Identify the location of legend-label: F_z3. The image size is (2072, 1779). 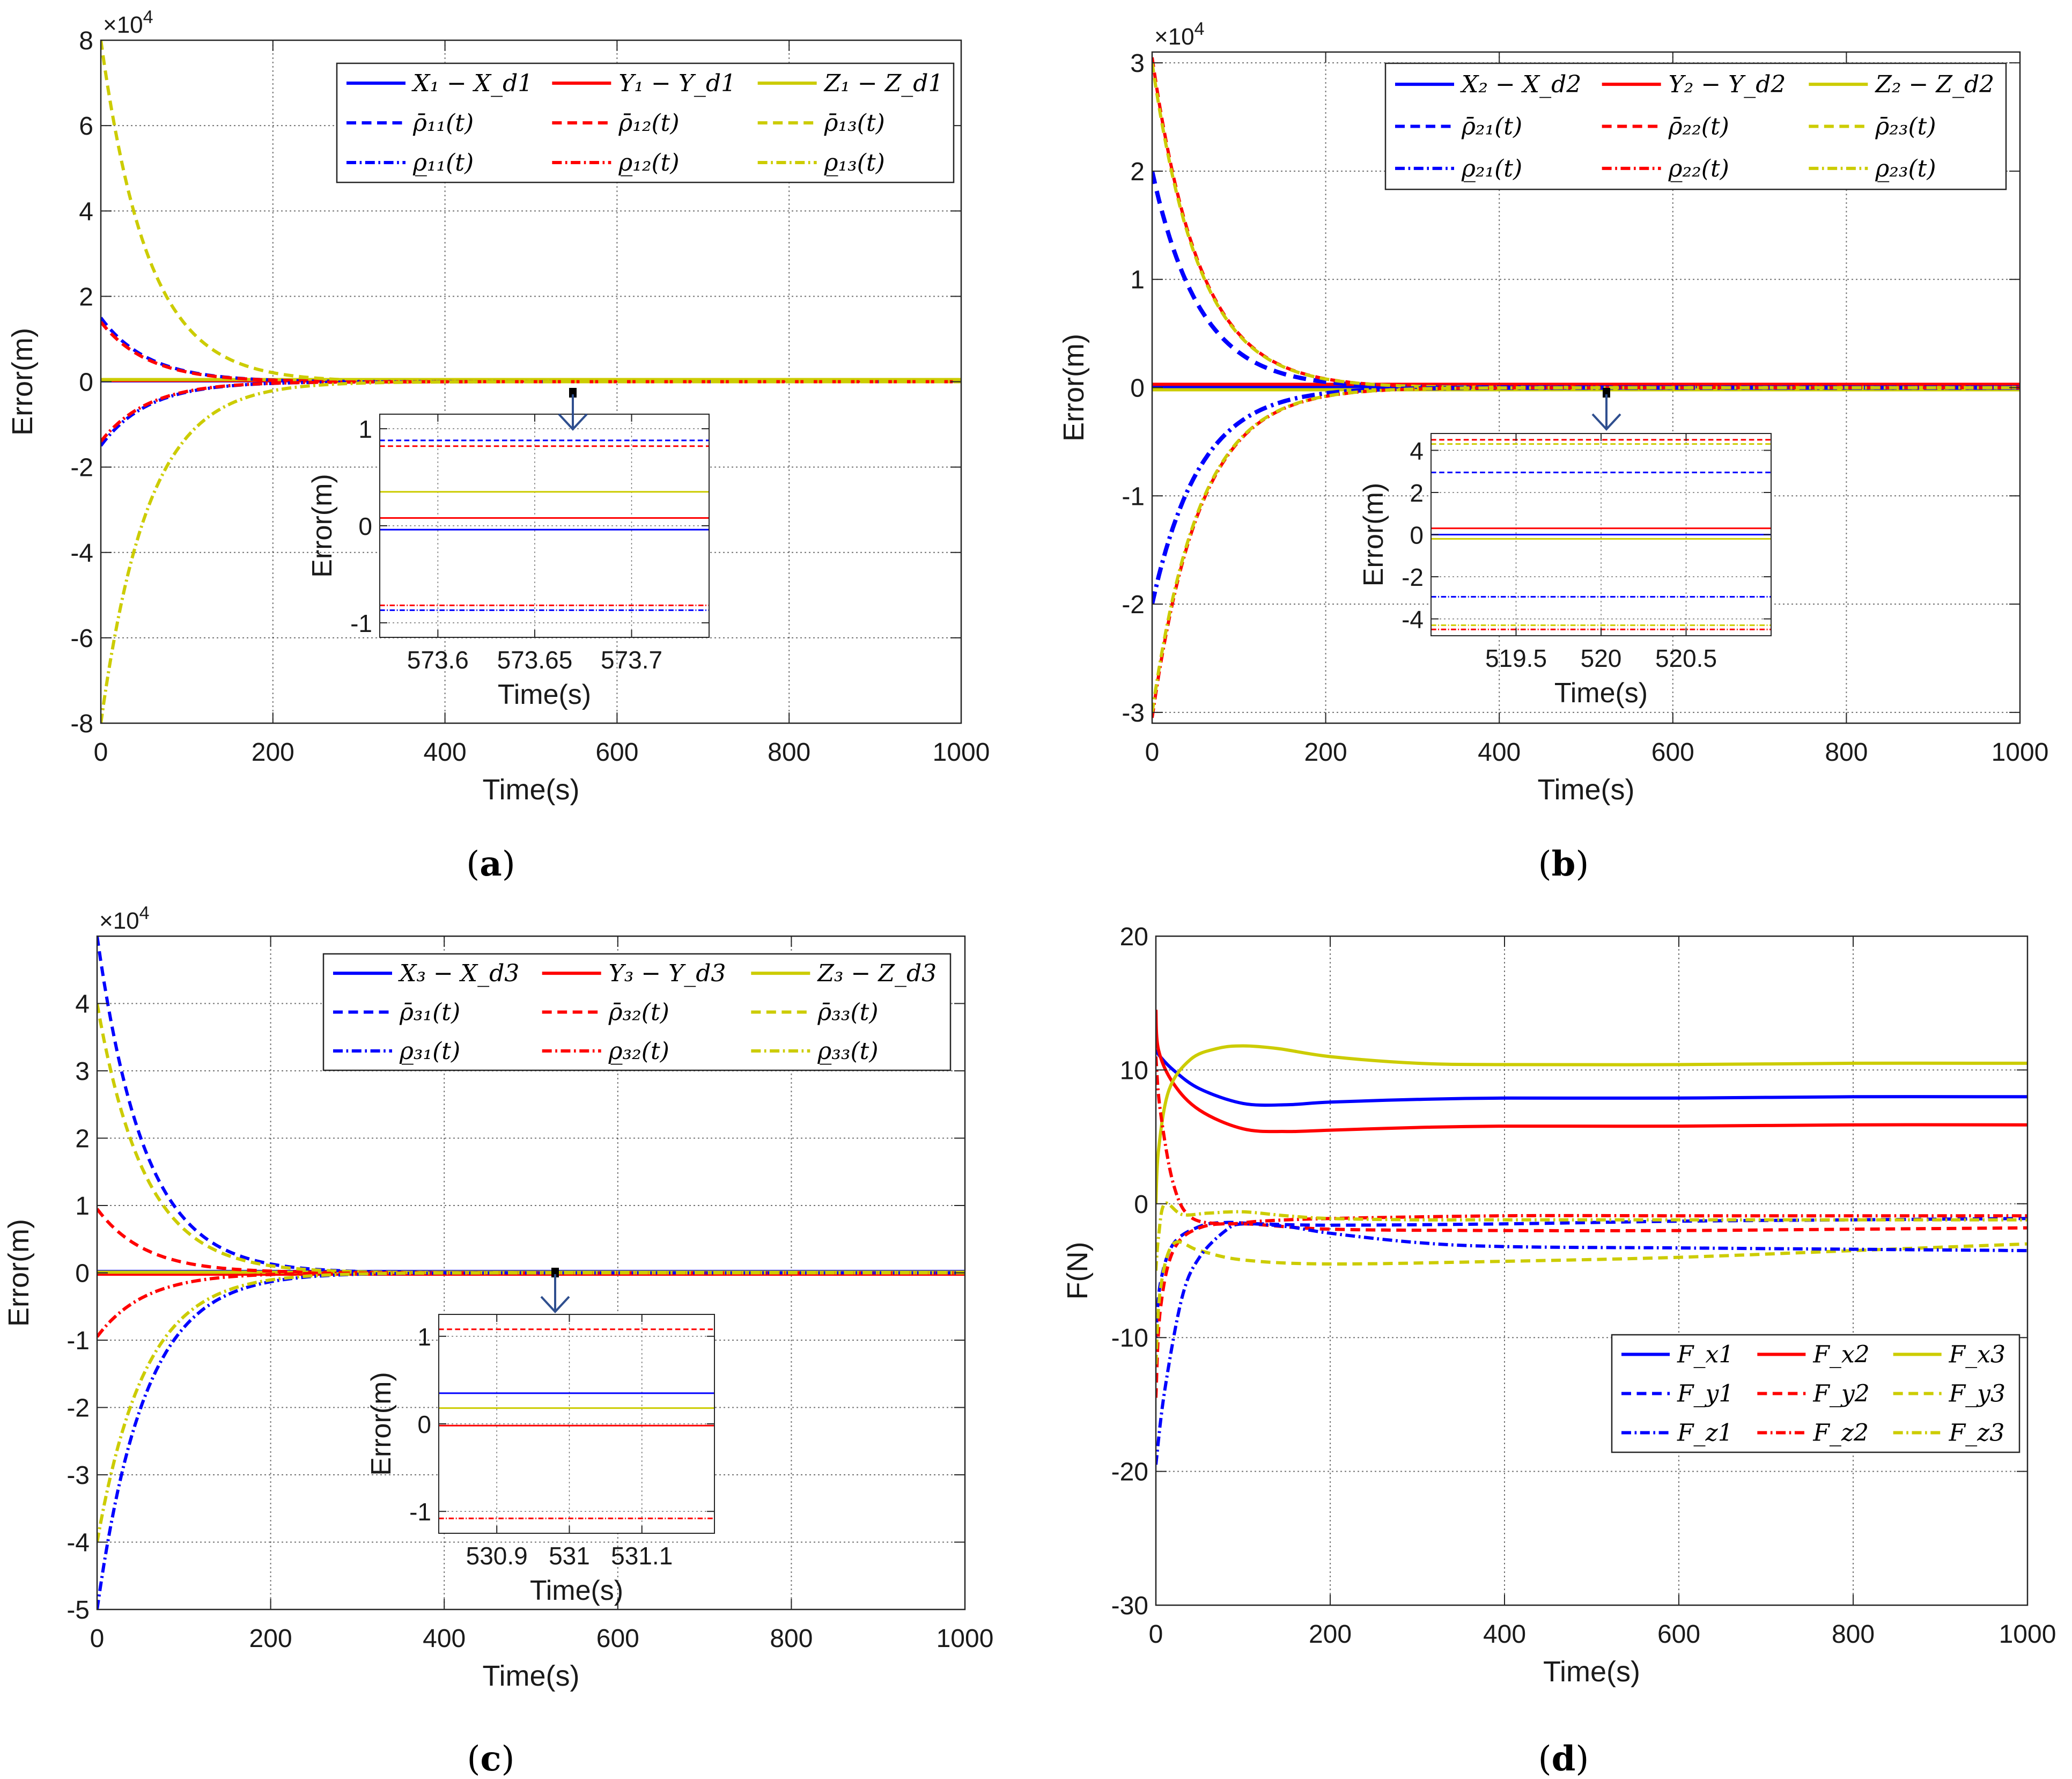
(1977, 1433).